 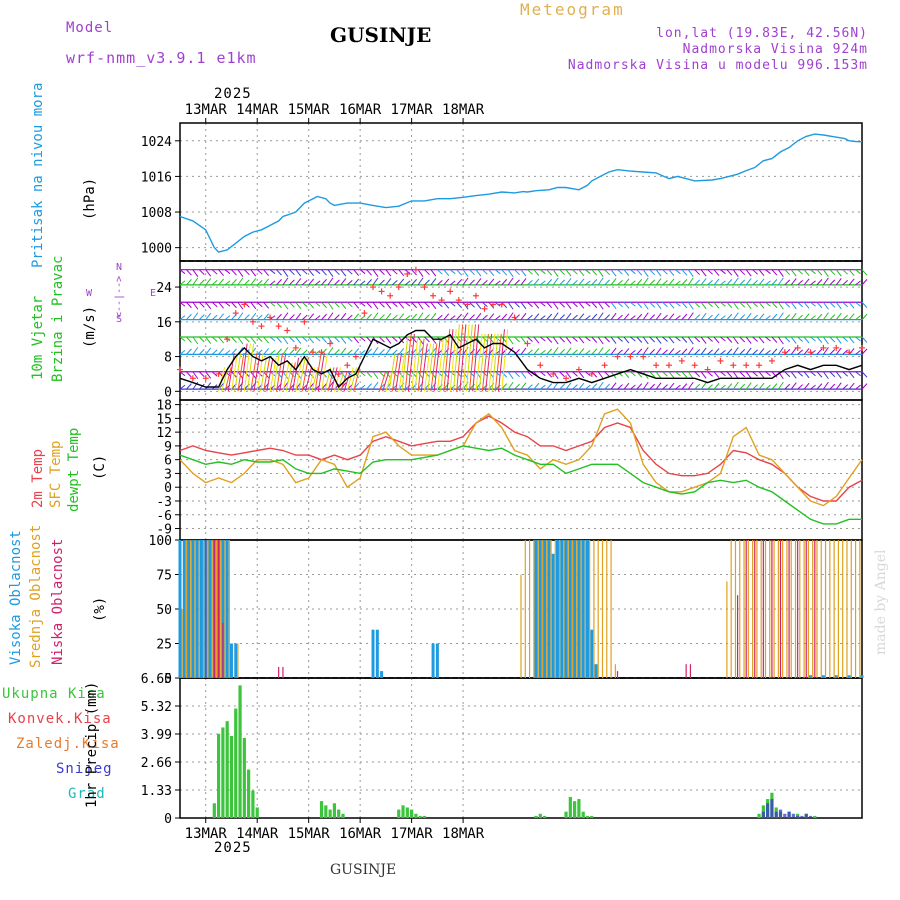 I want to click on y-tick-label: 0, so click(x=168, y=679).